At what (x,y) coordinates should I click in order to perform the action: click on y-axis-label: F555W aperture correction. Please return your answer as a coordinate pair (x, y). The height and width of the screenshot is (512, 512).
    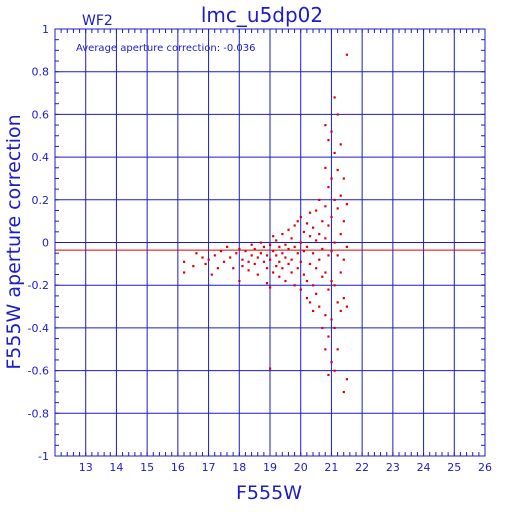
    Looking at the image, I should click on (14, 241).